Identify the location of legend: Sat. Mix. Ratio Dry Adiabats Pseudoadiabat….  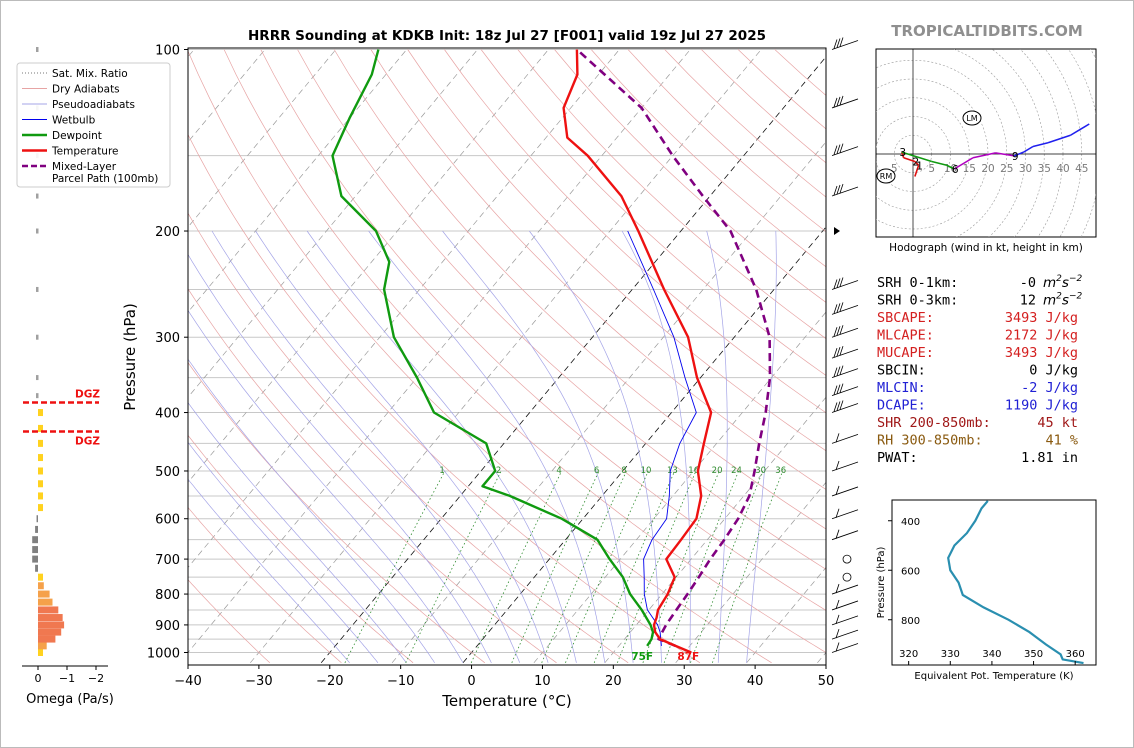
(93, 125).